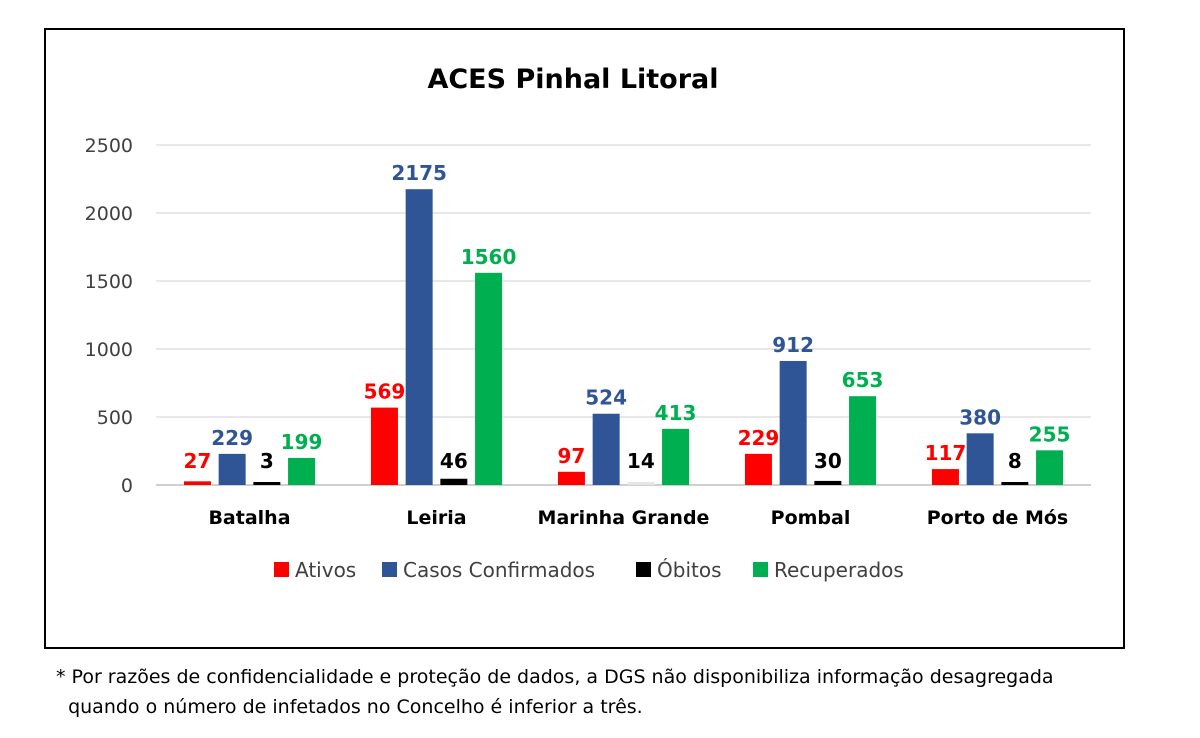  Describe the element at coordinates (499, 570) in the screenshot. I see `legend-label: Casos Confirmados` at that location.